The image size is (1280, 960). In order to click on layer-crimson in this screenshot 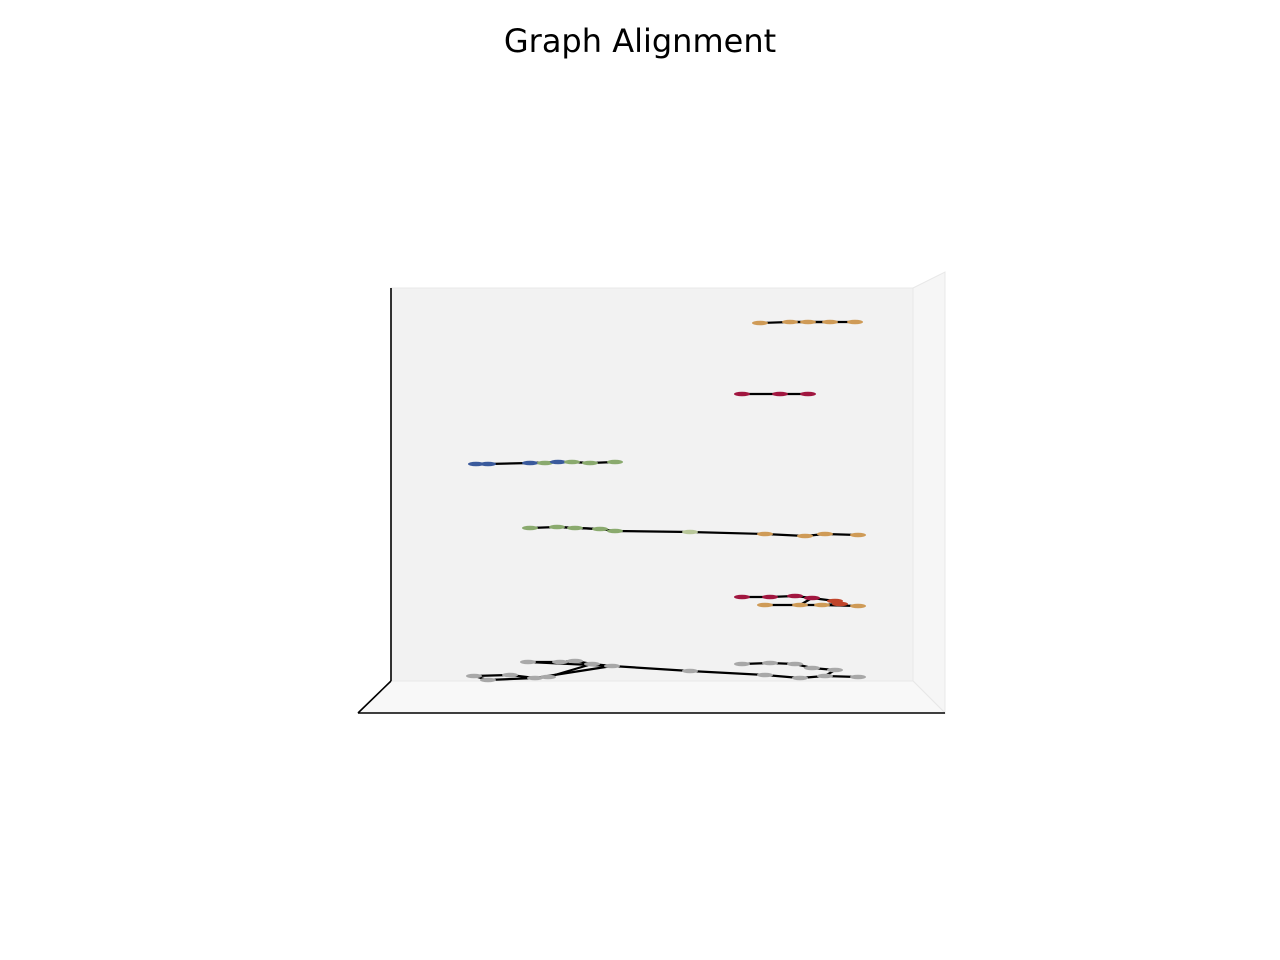, I will do `click(775, 394)`.